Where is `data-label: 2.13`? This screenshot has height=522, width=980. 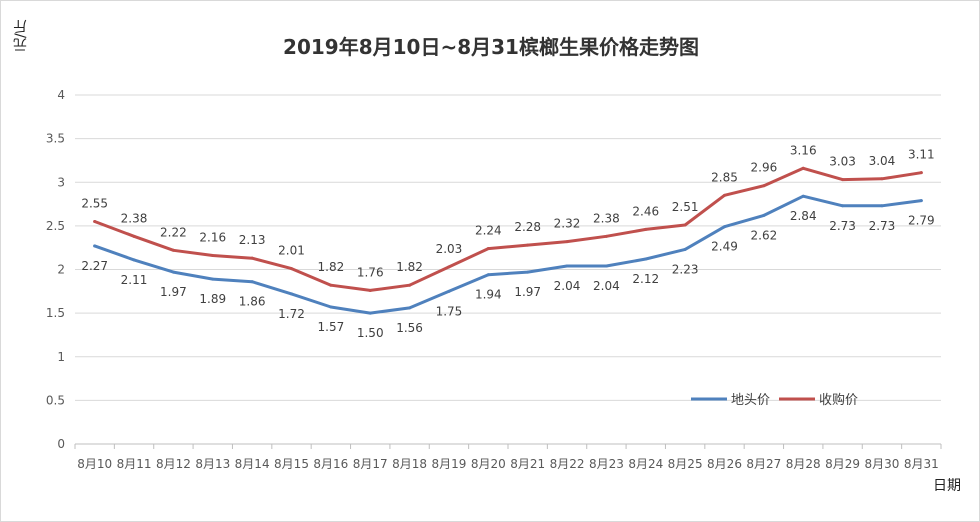 data-label: 2.13 is located at coordinates (252, 240).